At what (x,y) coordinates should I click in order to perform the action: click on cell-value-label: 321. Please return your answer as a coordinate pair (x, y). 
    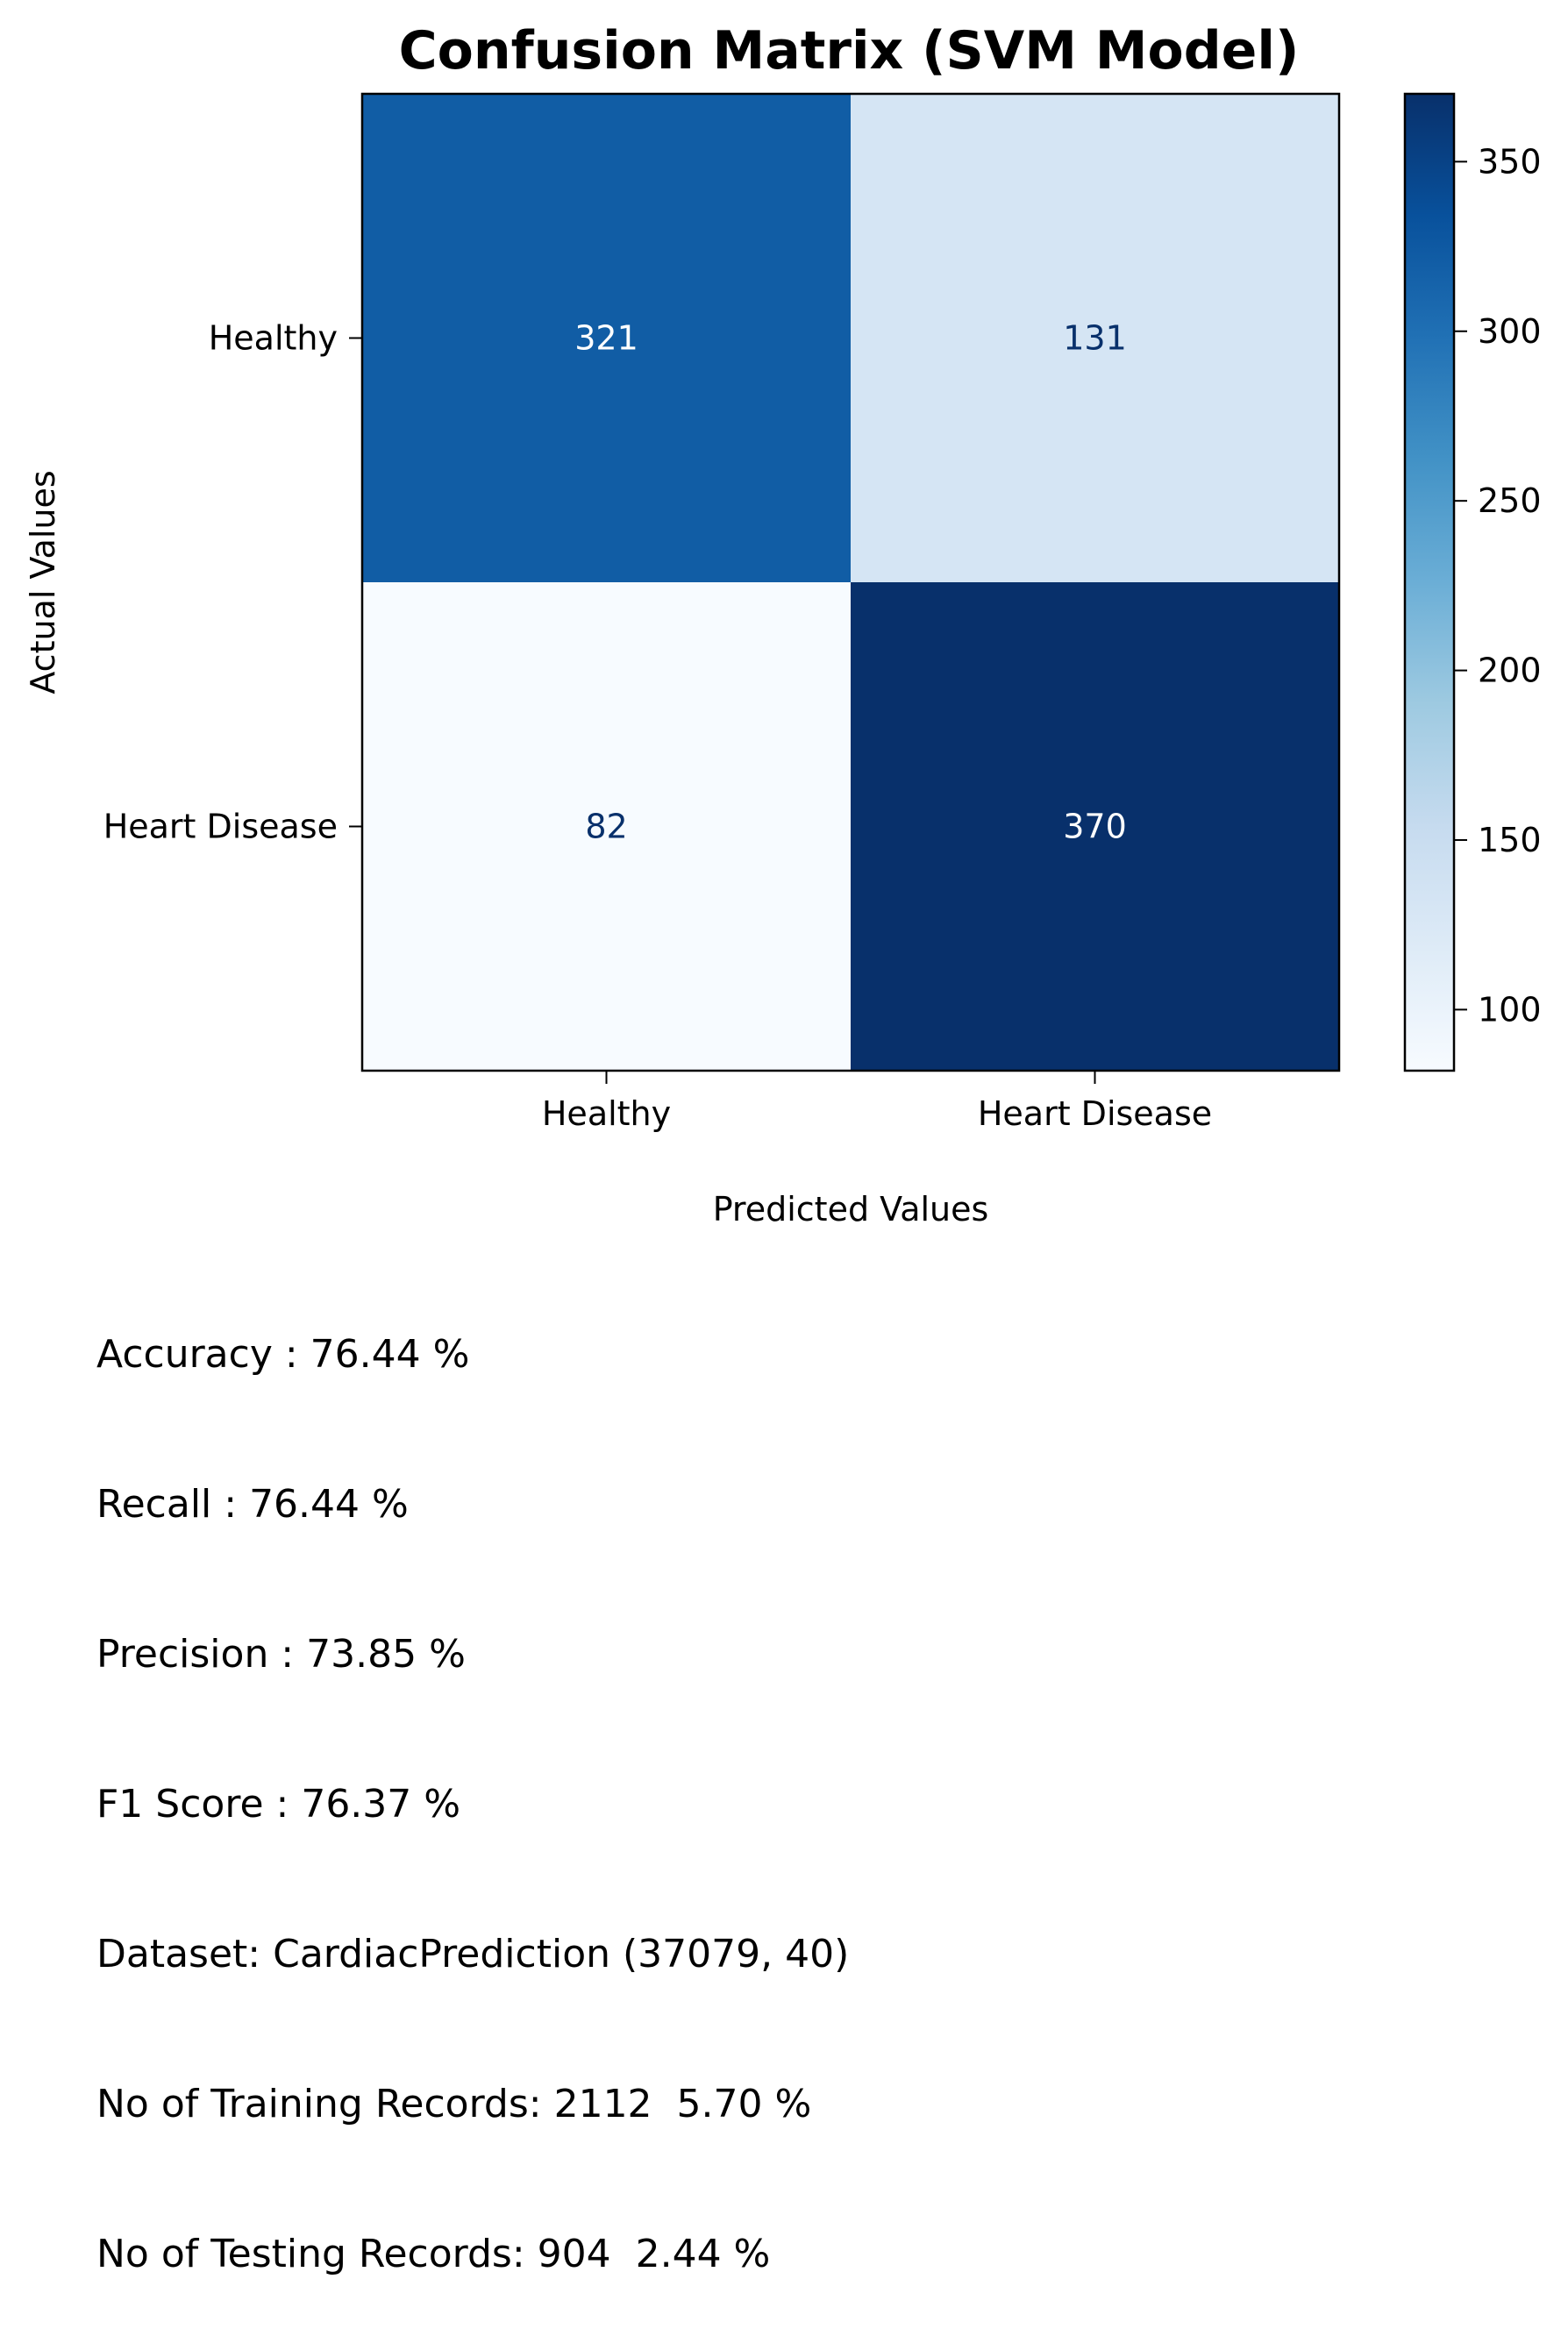
    Looking at the image, I should click on (606, 338).